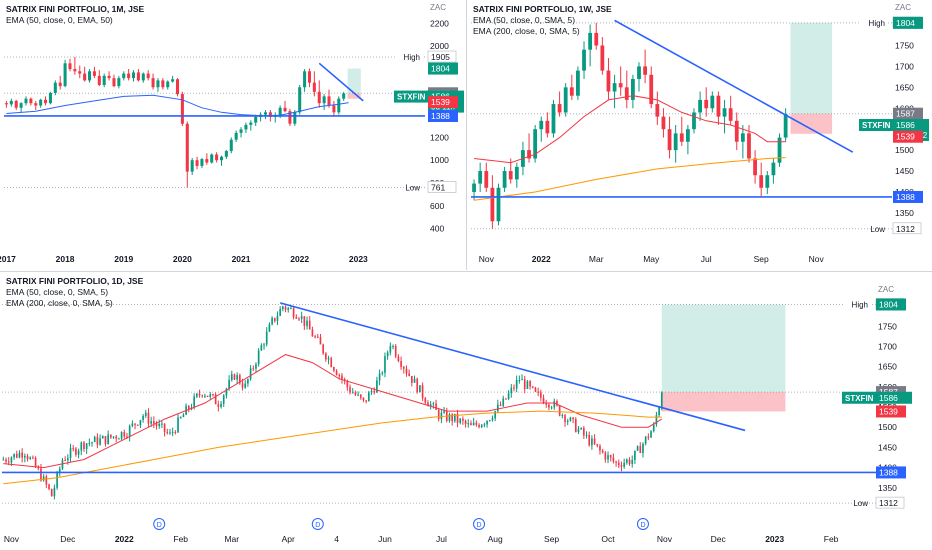 The height and width of the screenshot is (550, 932). What do you see at coordinates (184, 259) in the screenshot?
I see `time-axis: 2017 2018 2019 2020 2021 2022 2023` at bounding box center [184, 259].